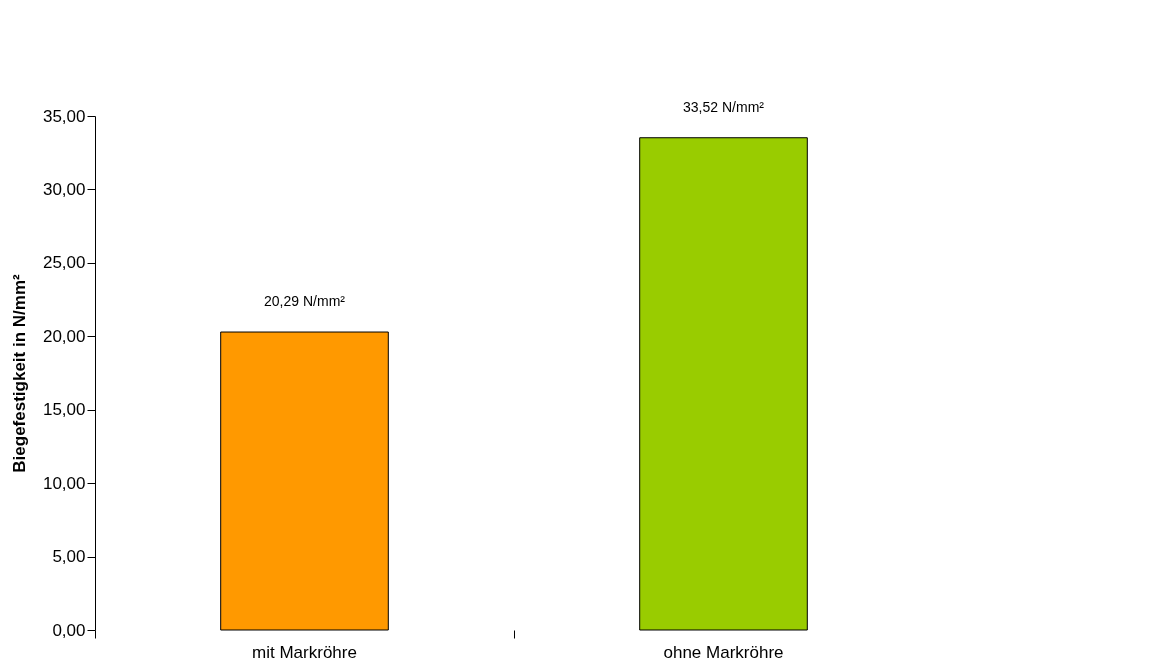  Describe the element at coordinates (69, 557) in the screenshot. I see `y-tick-label: 5,00` at that location.